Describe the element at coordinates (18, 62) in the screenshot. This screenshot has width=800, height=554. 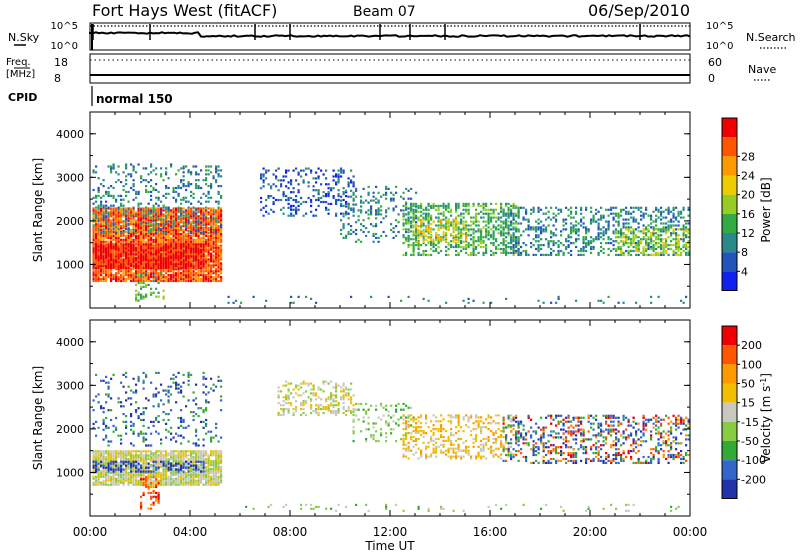
I see `freq-label: Freq.` at that location.